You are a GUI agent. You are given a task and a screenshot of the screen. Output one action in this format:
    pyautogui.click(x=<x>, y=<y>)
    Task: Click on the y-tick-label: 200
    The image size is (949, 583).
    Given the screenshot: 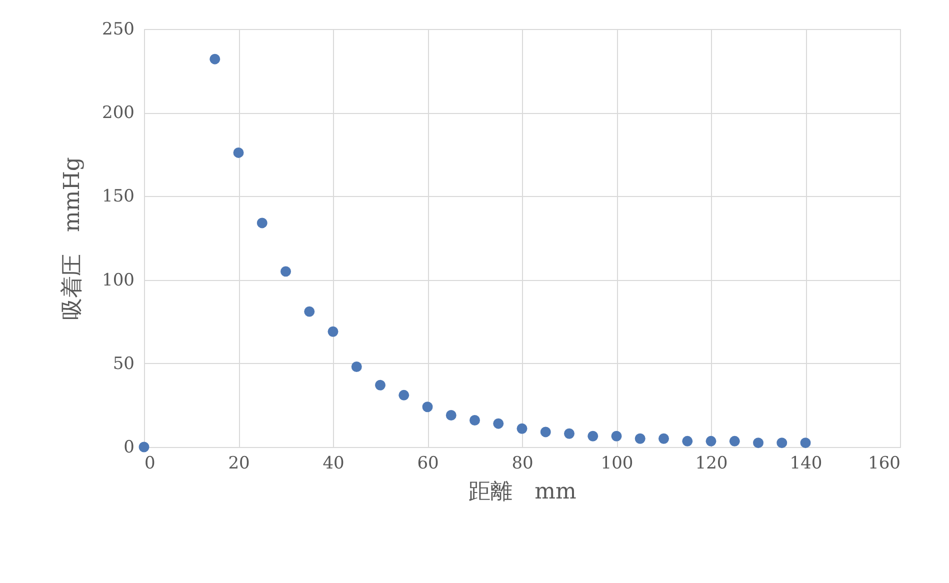 What is the action you would take?
    pyautogui.click(x=118, y=113)
    